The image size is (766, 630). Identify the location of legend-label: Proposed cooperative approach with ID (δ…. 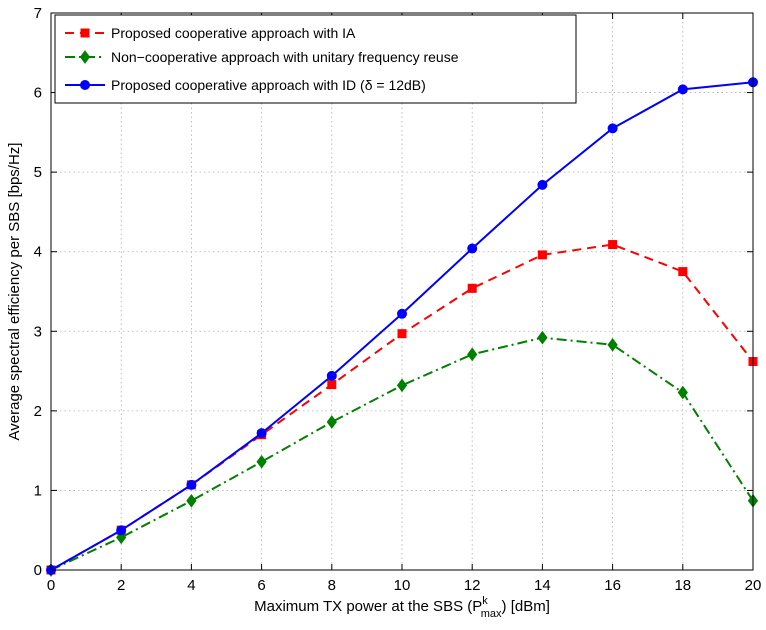
(268, 85).